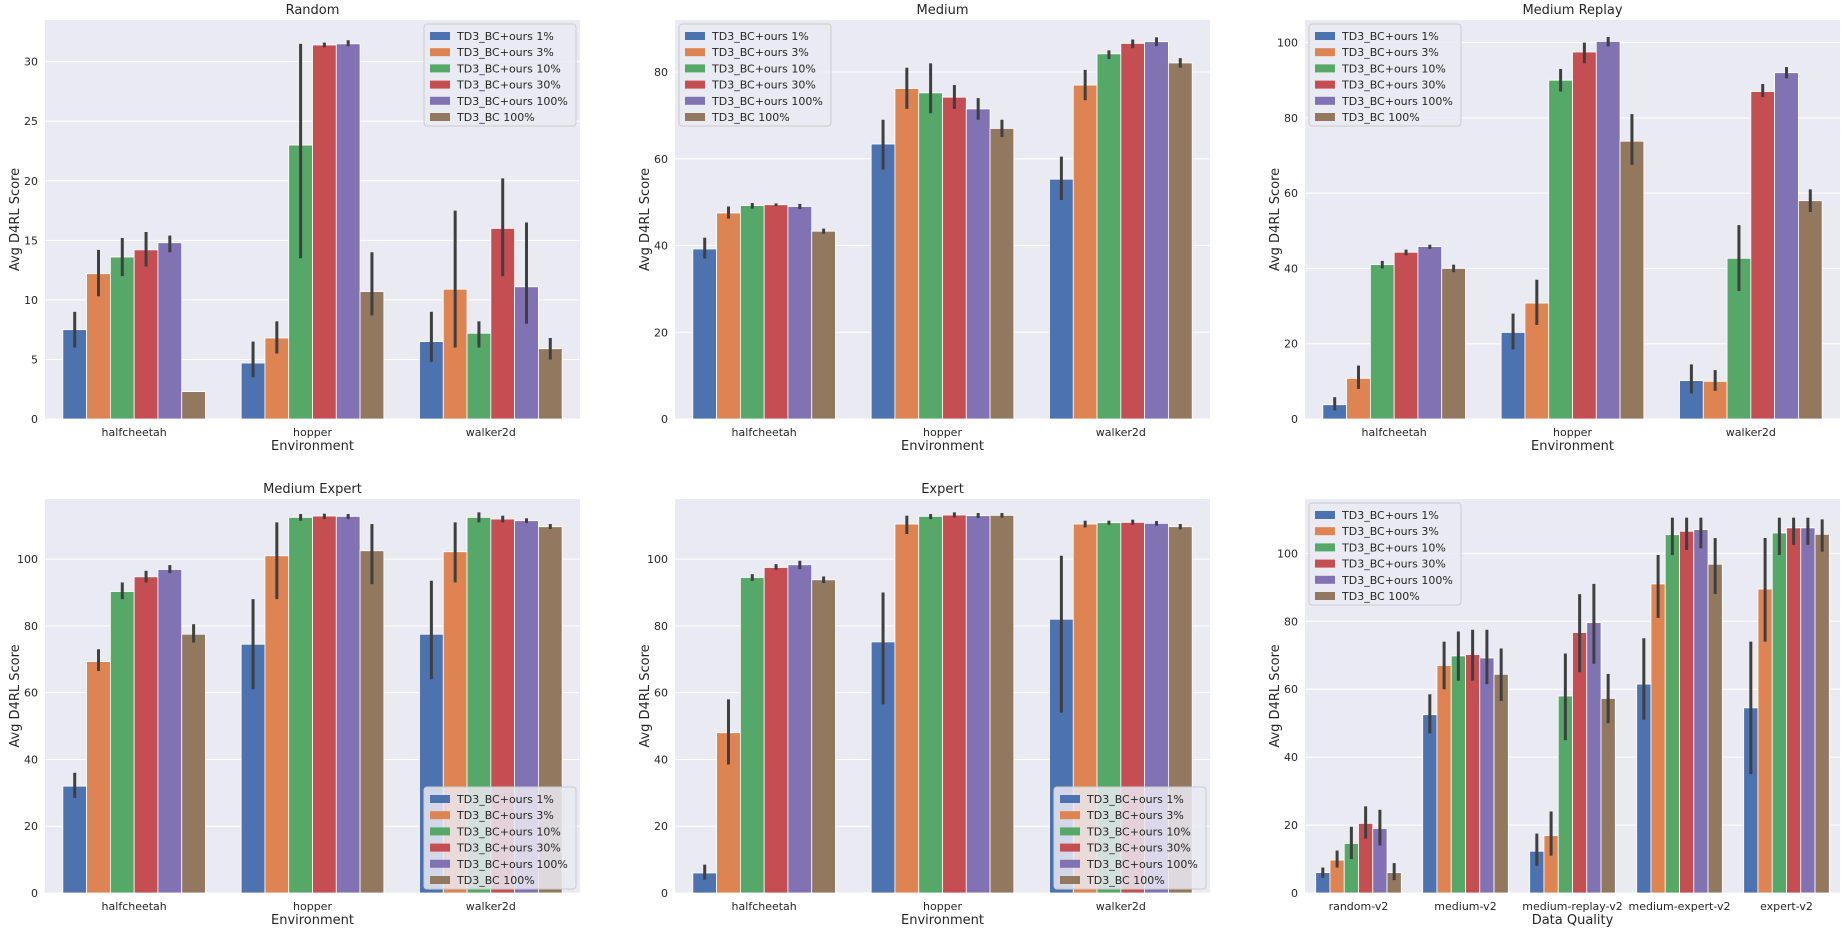 The height and width of the screenshot is (936, 1847). Describe the element at coordinates (31, 121) in the screenshot. I see `y-tick-label: 25` at that location.